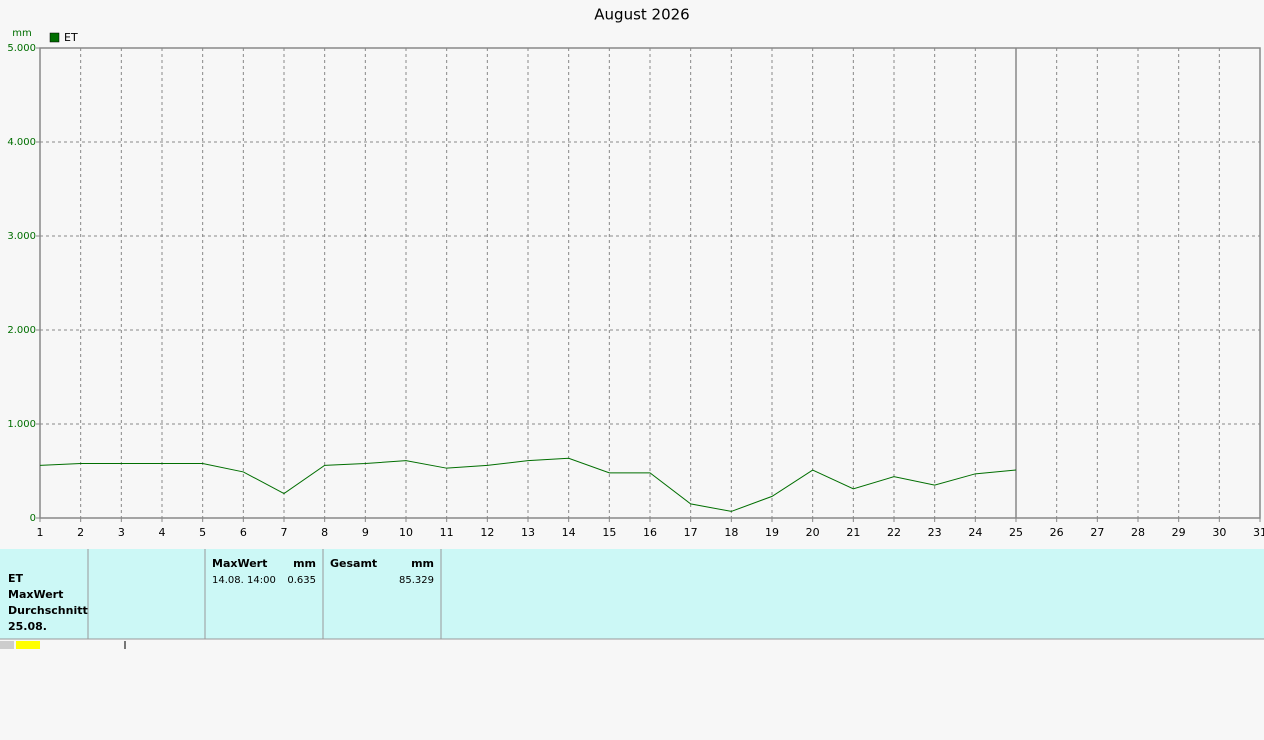  What do you see at coordinates (33, 518) in the screenshot?
I see `y-tick-label: 0` at bounding box center [33, 518].